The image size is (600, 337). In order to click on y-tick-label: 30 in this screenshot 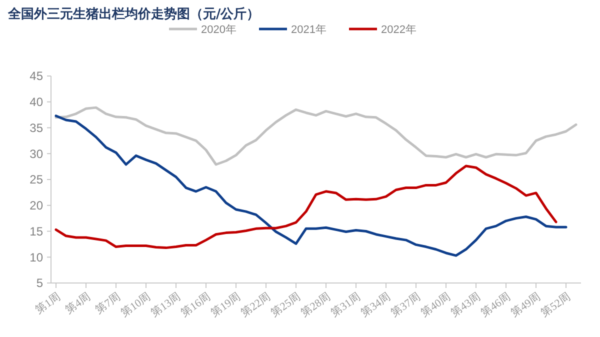, I will do `click(37, 153)`.